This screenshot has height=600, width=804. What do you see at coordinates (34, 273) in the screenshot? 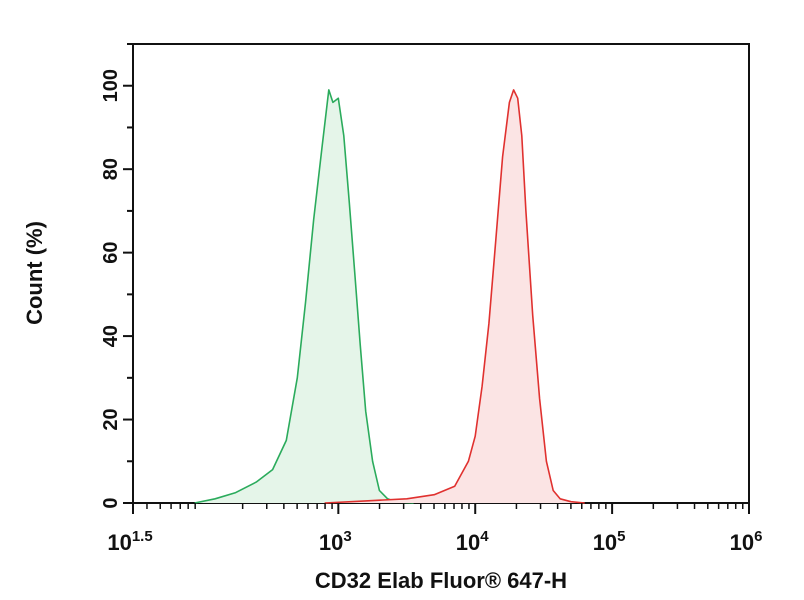
I see `y-axis-title: Count (%)` at bounding box center [34, 273].